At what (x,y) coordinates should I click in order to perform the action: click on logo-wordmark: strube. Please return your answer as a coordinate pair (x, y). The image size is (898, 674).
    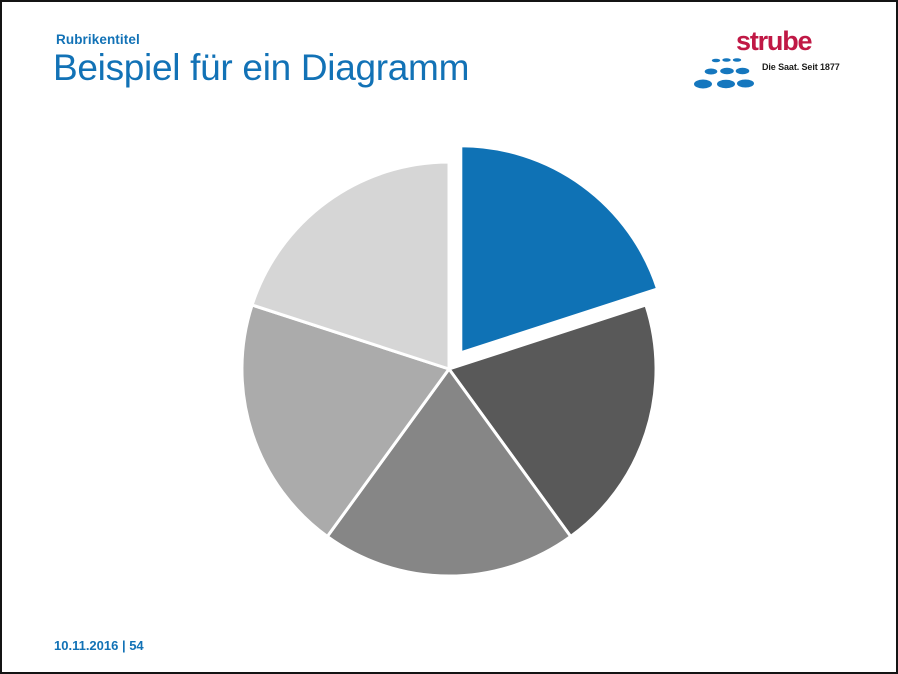
    Looking at the image, I should click on (774, 41).